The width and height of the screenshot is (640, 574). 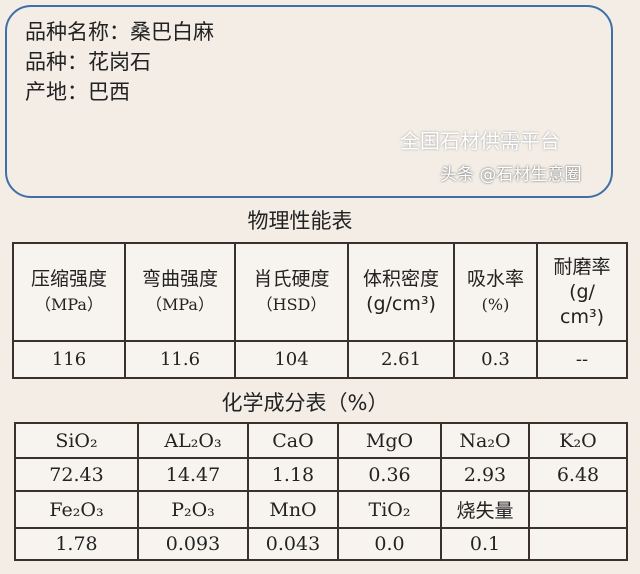 What do you see at coordinates (485, 509) in the screenshot?
I see `header-cell: 烧失量` at bounding box center [485, 509].